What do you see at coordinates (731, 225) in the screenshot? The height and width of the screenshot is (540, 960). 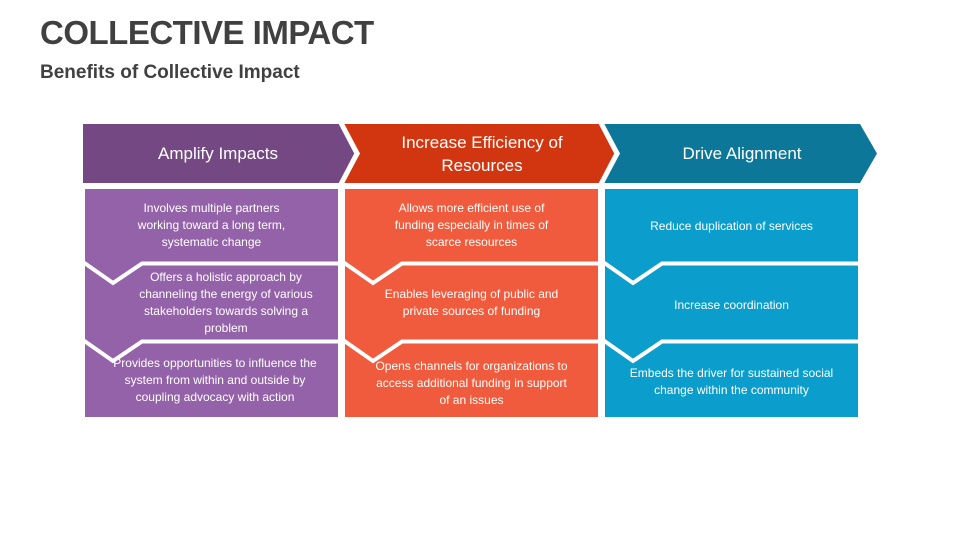 I see `alignment-item-1: Reduce duplication of services` at bounding box center [731, 225].